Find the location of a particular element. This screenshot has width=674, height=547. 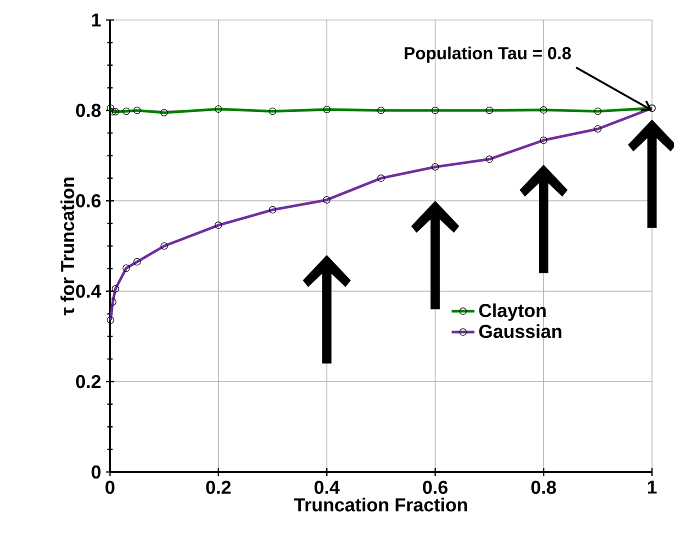

legend-label: Clayton is located at coordinates (512, 312).